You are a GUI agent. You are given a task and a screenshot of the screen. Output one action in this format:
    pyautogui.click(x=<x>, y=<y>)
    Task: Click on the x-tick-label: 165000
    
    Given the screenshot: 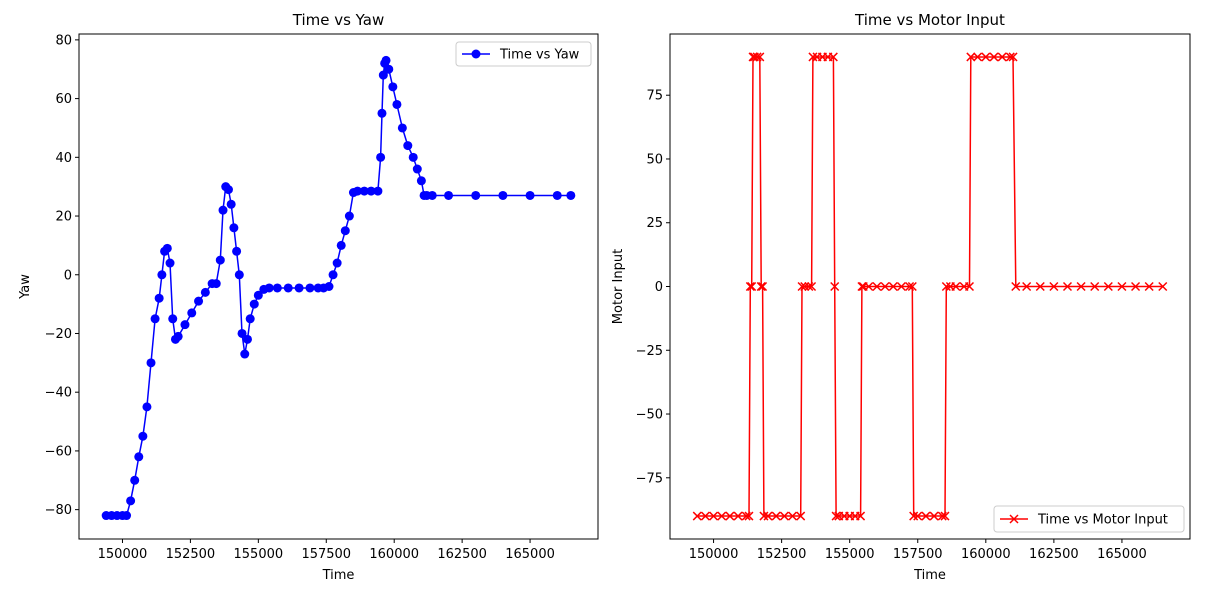 What is the action you would take?
    pyautogui.click(x=1122, y=554)
    